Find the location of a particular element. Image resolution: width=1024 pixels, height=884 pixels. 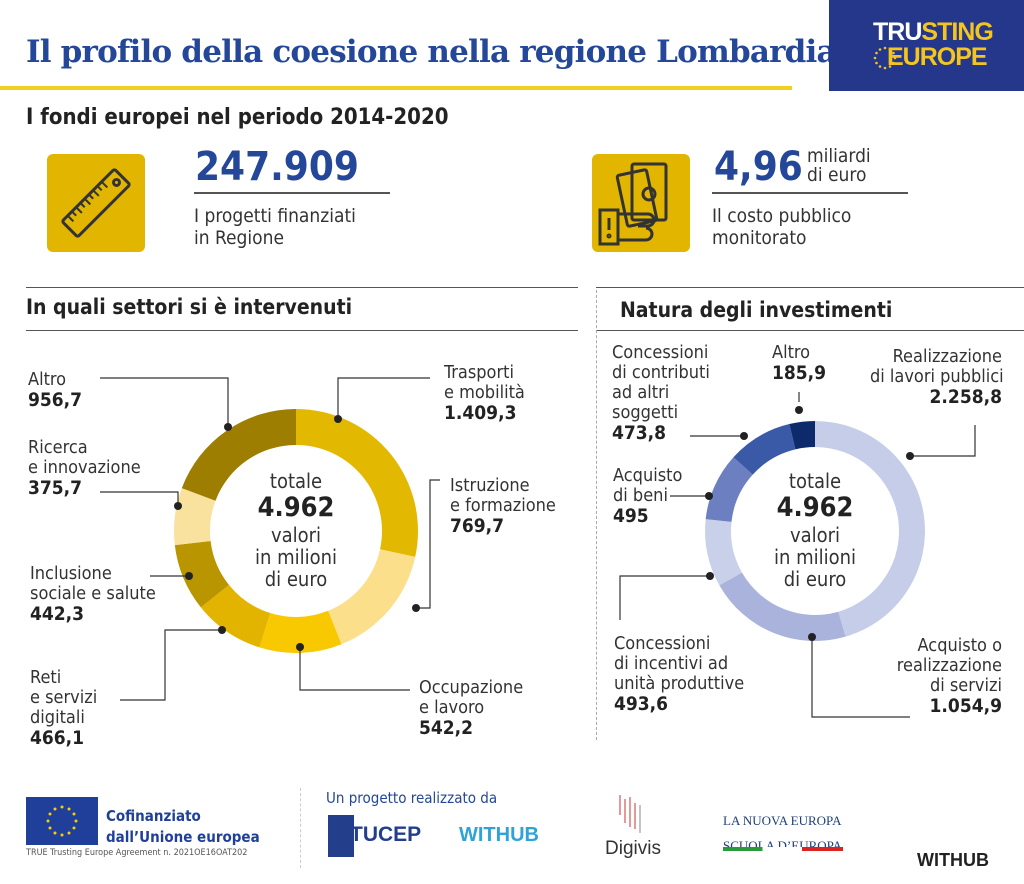

public-cost-unit: miliardi di euro is located at coordinates (839, 165).